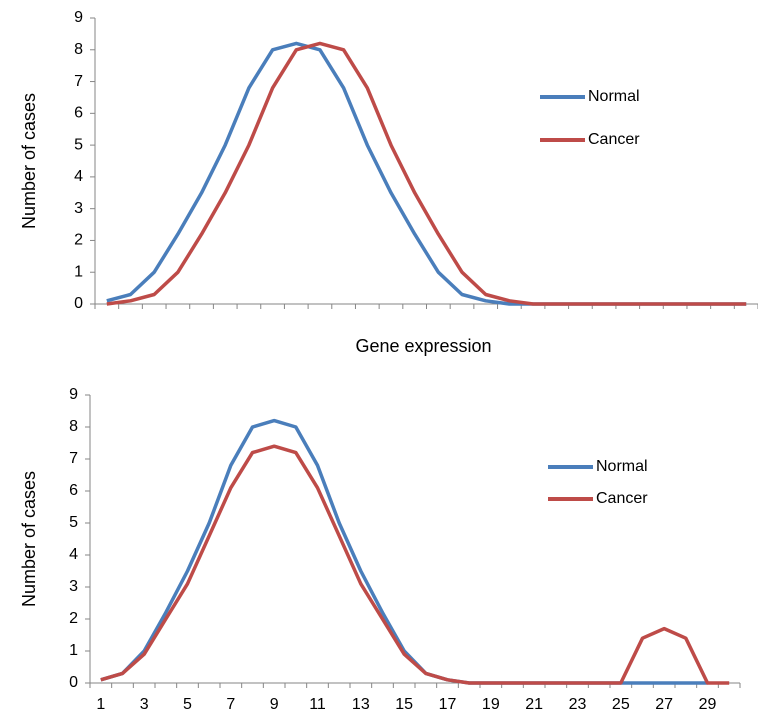 The image size is (758, 722). I want to click on x-axis-label: Gene expression, so click(423, 346).